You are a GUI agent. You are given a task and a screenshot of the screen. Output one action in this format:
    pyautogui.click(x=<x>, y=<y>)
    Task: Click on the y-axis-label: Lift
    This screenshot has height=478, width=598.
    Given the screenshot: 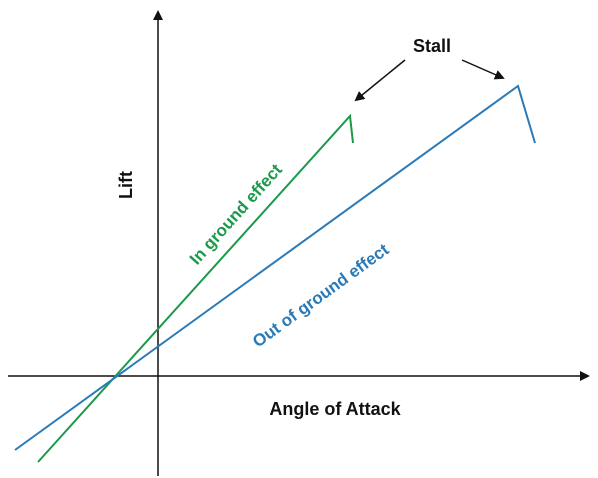 What is the action you would take?
    pyautogui.click(x=126, y=185)
    